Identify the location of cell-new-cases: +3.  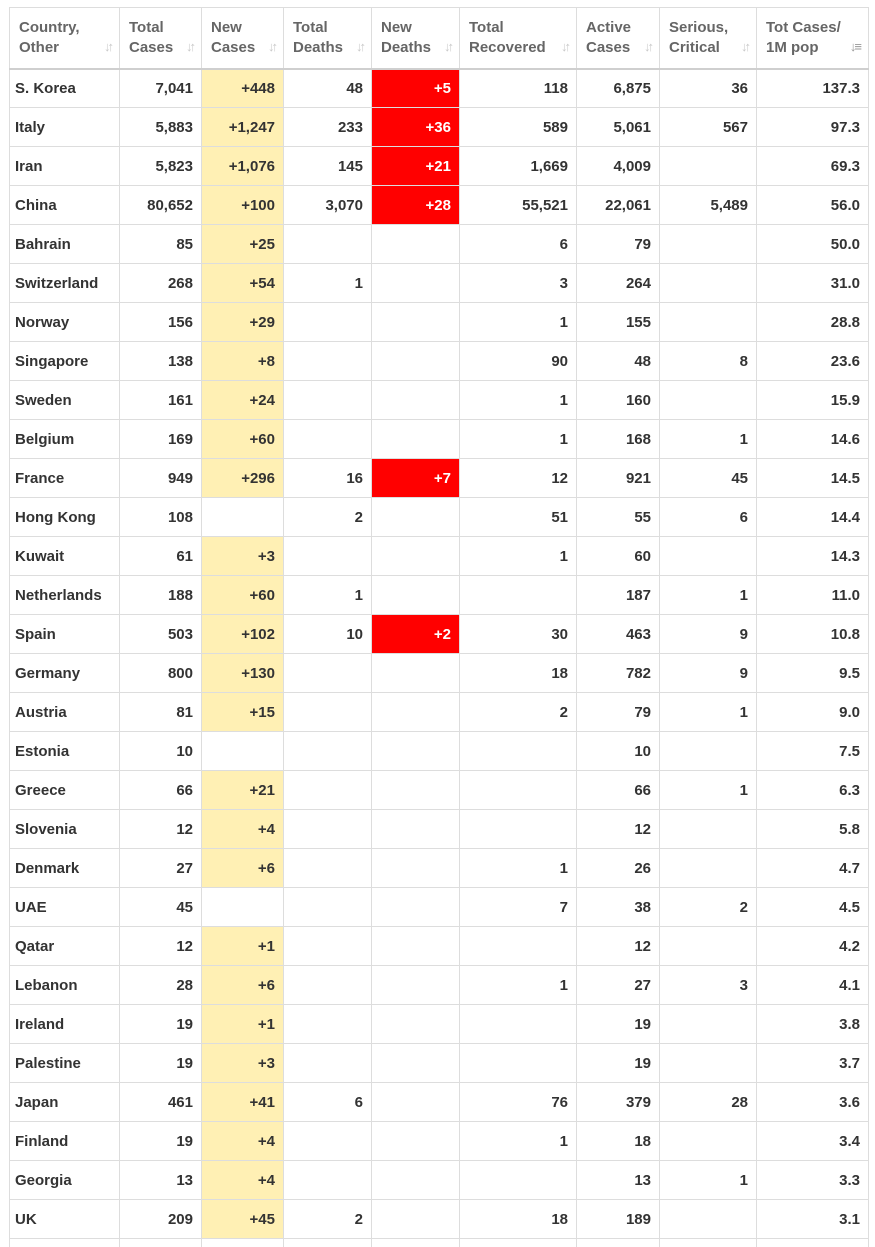
(242, 556).